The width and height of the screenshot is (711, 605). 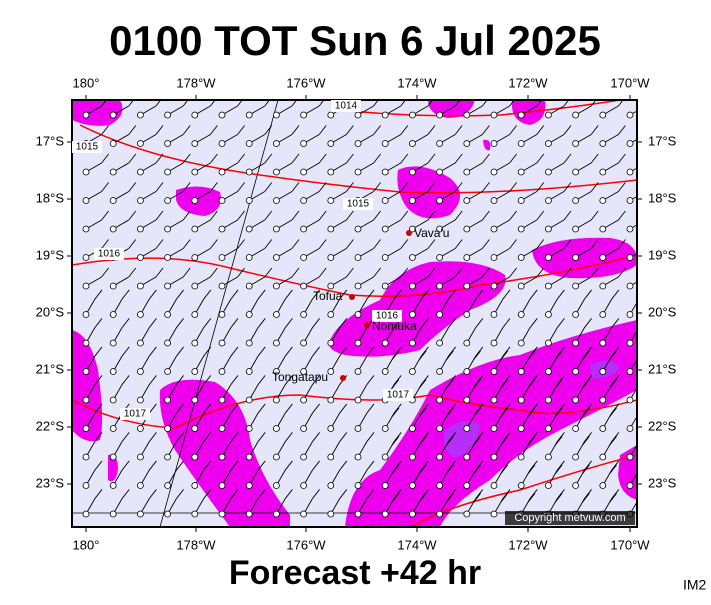 I want to click on lat-label: 23°S, so click(x=50, y=482).